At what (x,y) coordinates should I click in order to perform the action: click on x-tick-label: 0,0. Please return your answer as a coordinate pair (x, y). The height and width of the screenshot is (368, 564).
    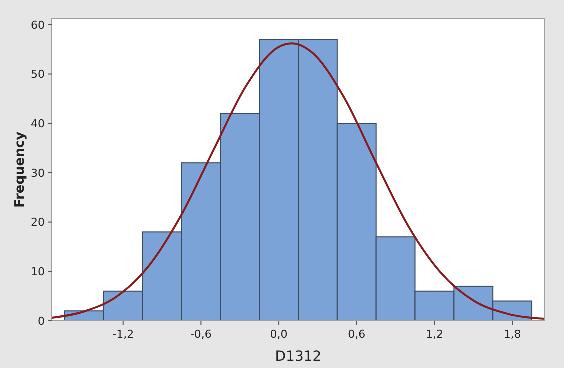
    Looking at the image, I should click on (279, 334).